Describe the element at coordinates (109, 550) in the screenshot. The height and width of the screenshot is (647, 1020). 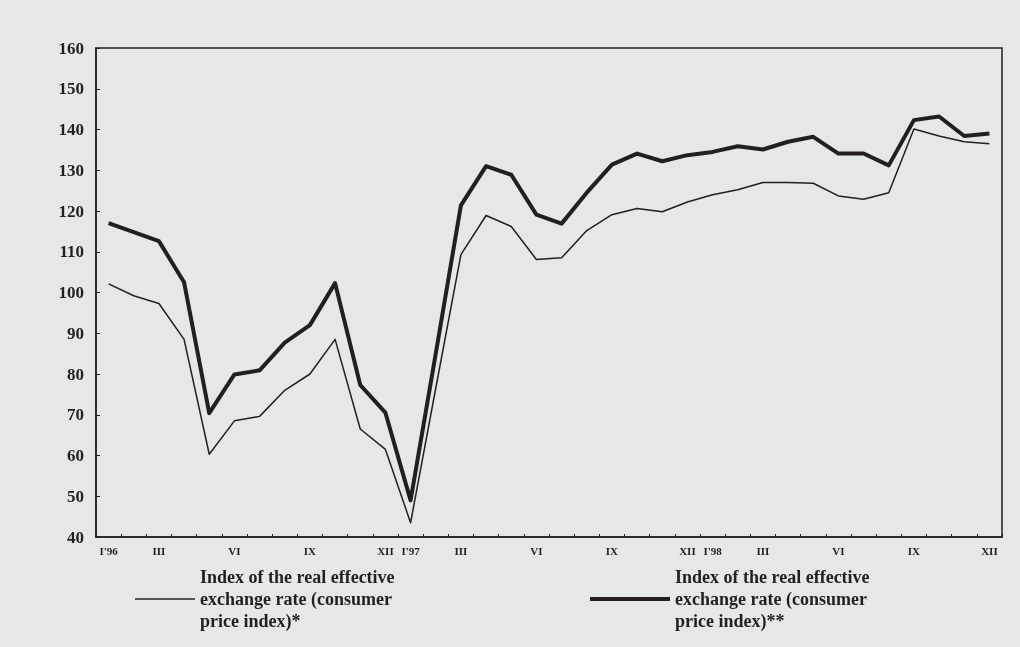
I see `x-tick-label: I'96` at that location.